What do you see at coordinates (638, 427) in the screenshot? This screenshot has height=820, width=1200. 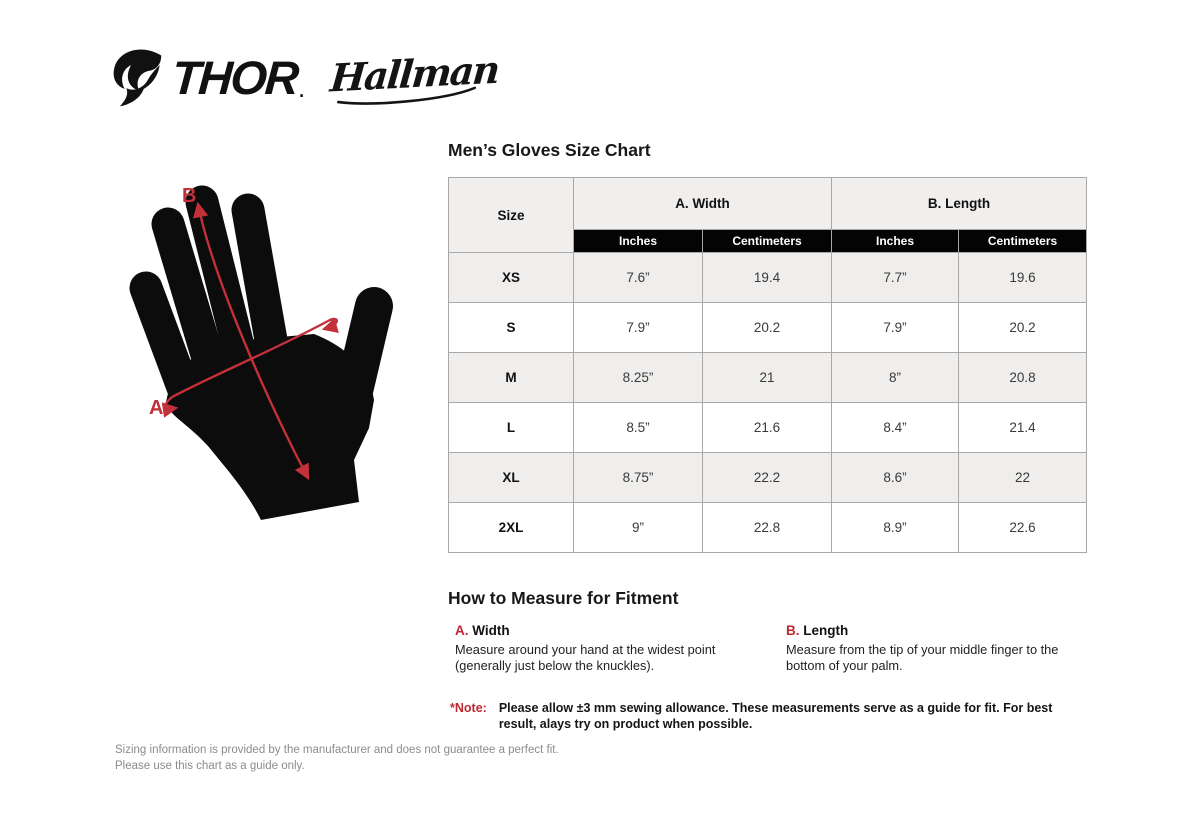 I see `width-in-cell: 8.5”` at bounding box center [638, 427].